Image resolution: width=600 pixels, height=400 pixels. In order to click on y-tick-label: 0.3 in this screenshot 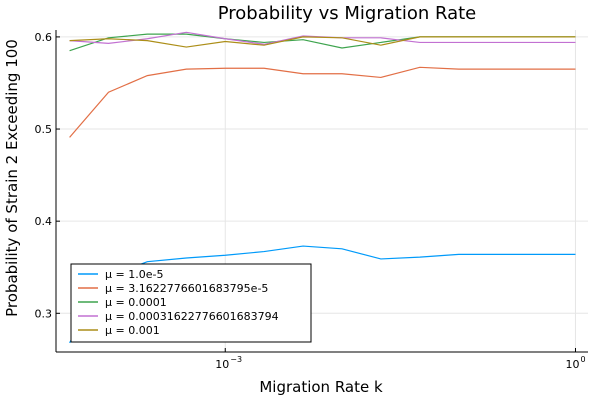, I will do `click(44, 313)`.